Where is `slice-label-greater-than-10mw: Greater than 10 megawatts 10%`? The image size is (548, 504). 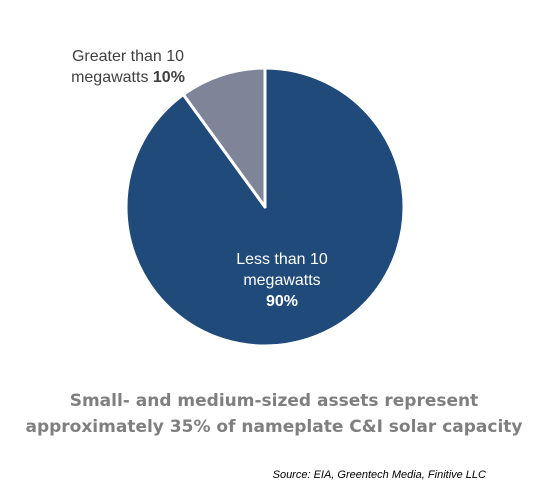 slice-label-greater-than-10mw: Greater than 10 megawatts 10% is located at coordinates (128, 67).